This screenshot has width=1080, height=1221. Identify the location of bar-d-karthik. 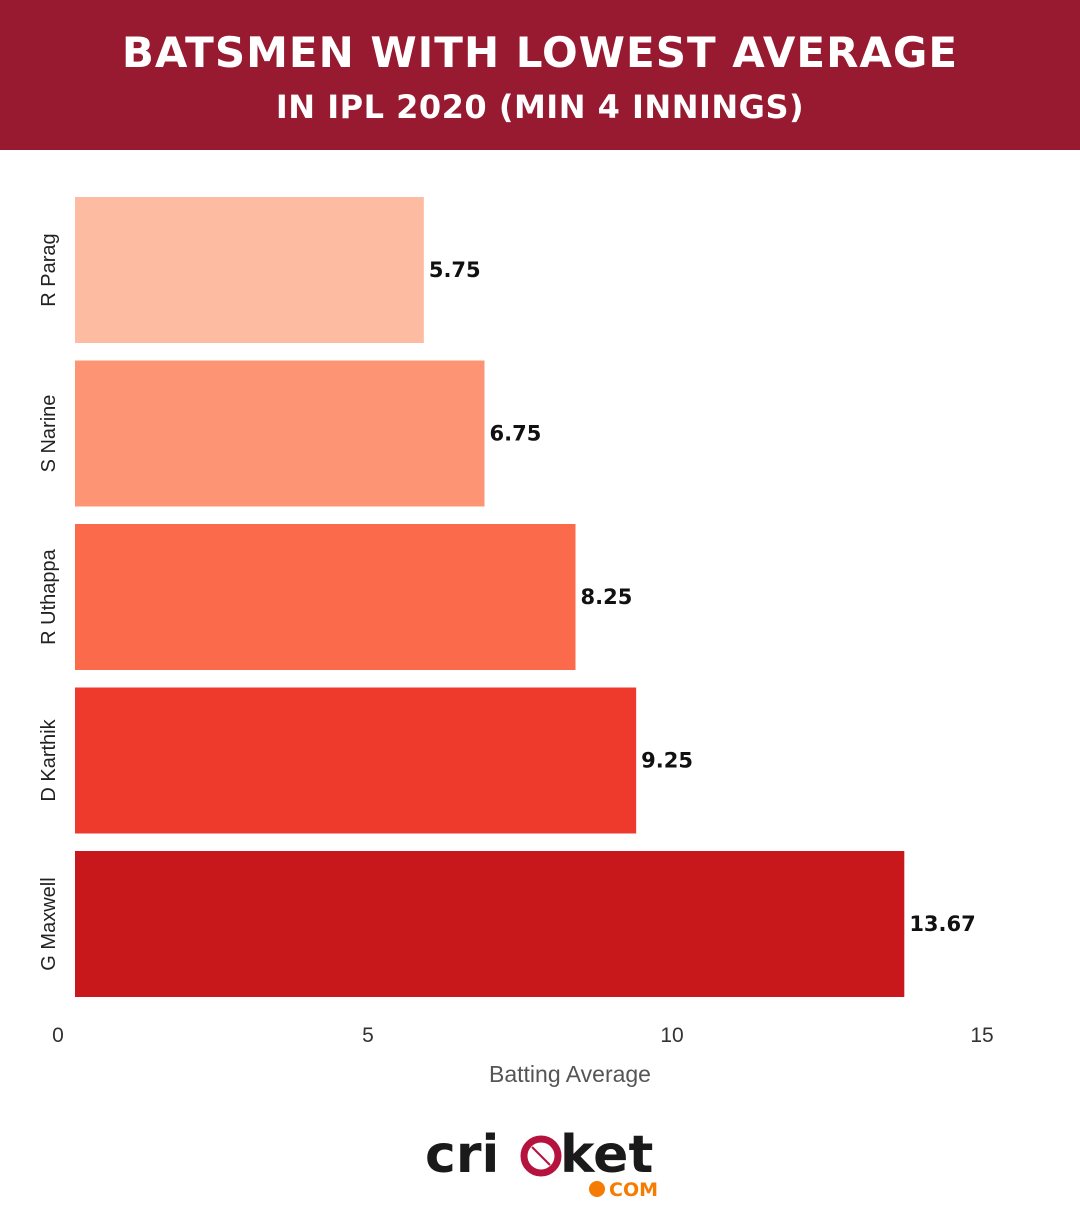
(356, 760).